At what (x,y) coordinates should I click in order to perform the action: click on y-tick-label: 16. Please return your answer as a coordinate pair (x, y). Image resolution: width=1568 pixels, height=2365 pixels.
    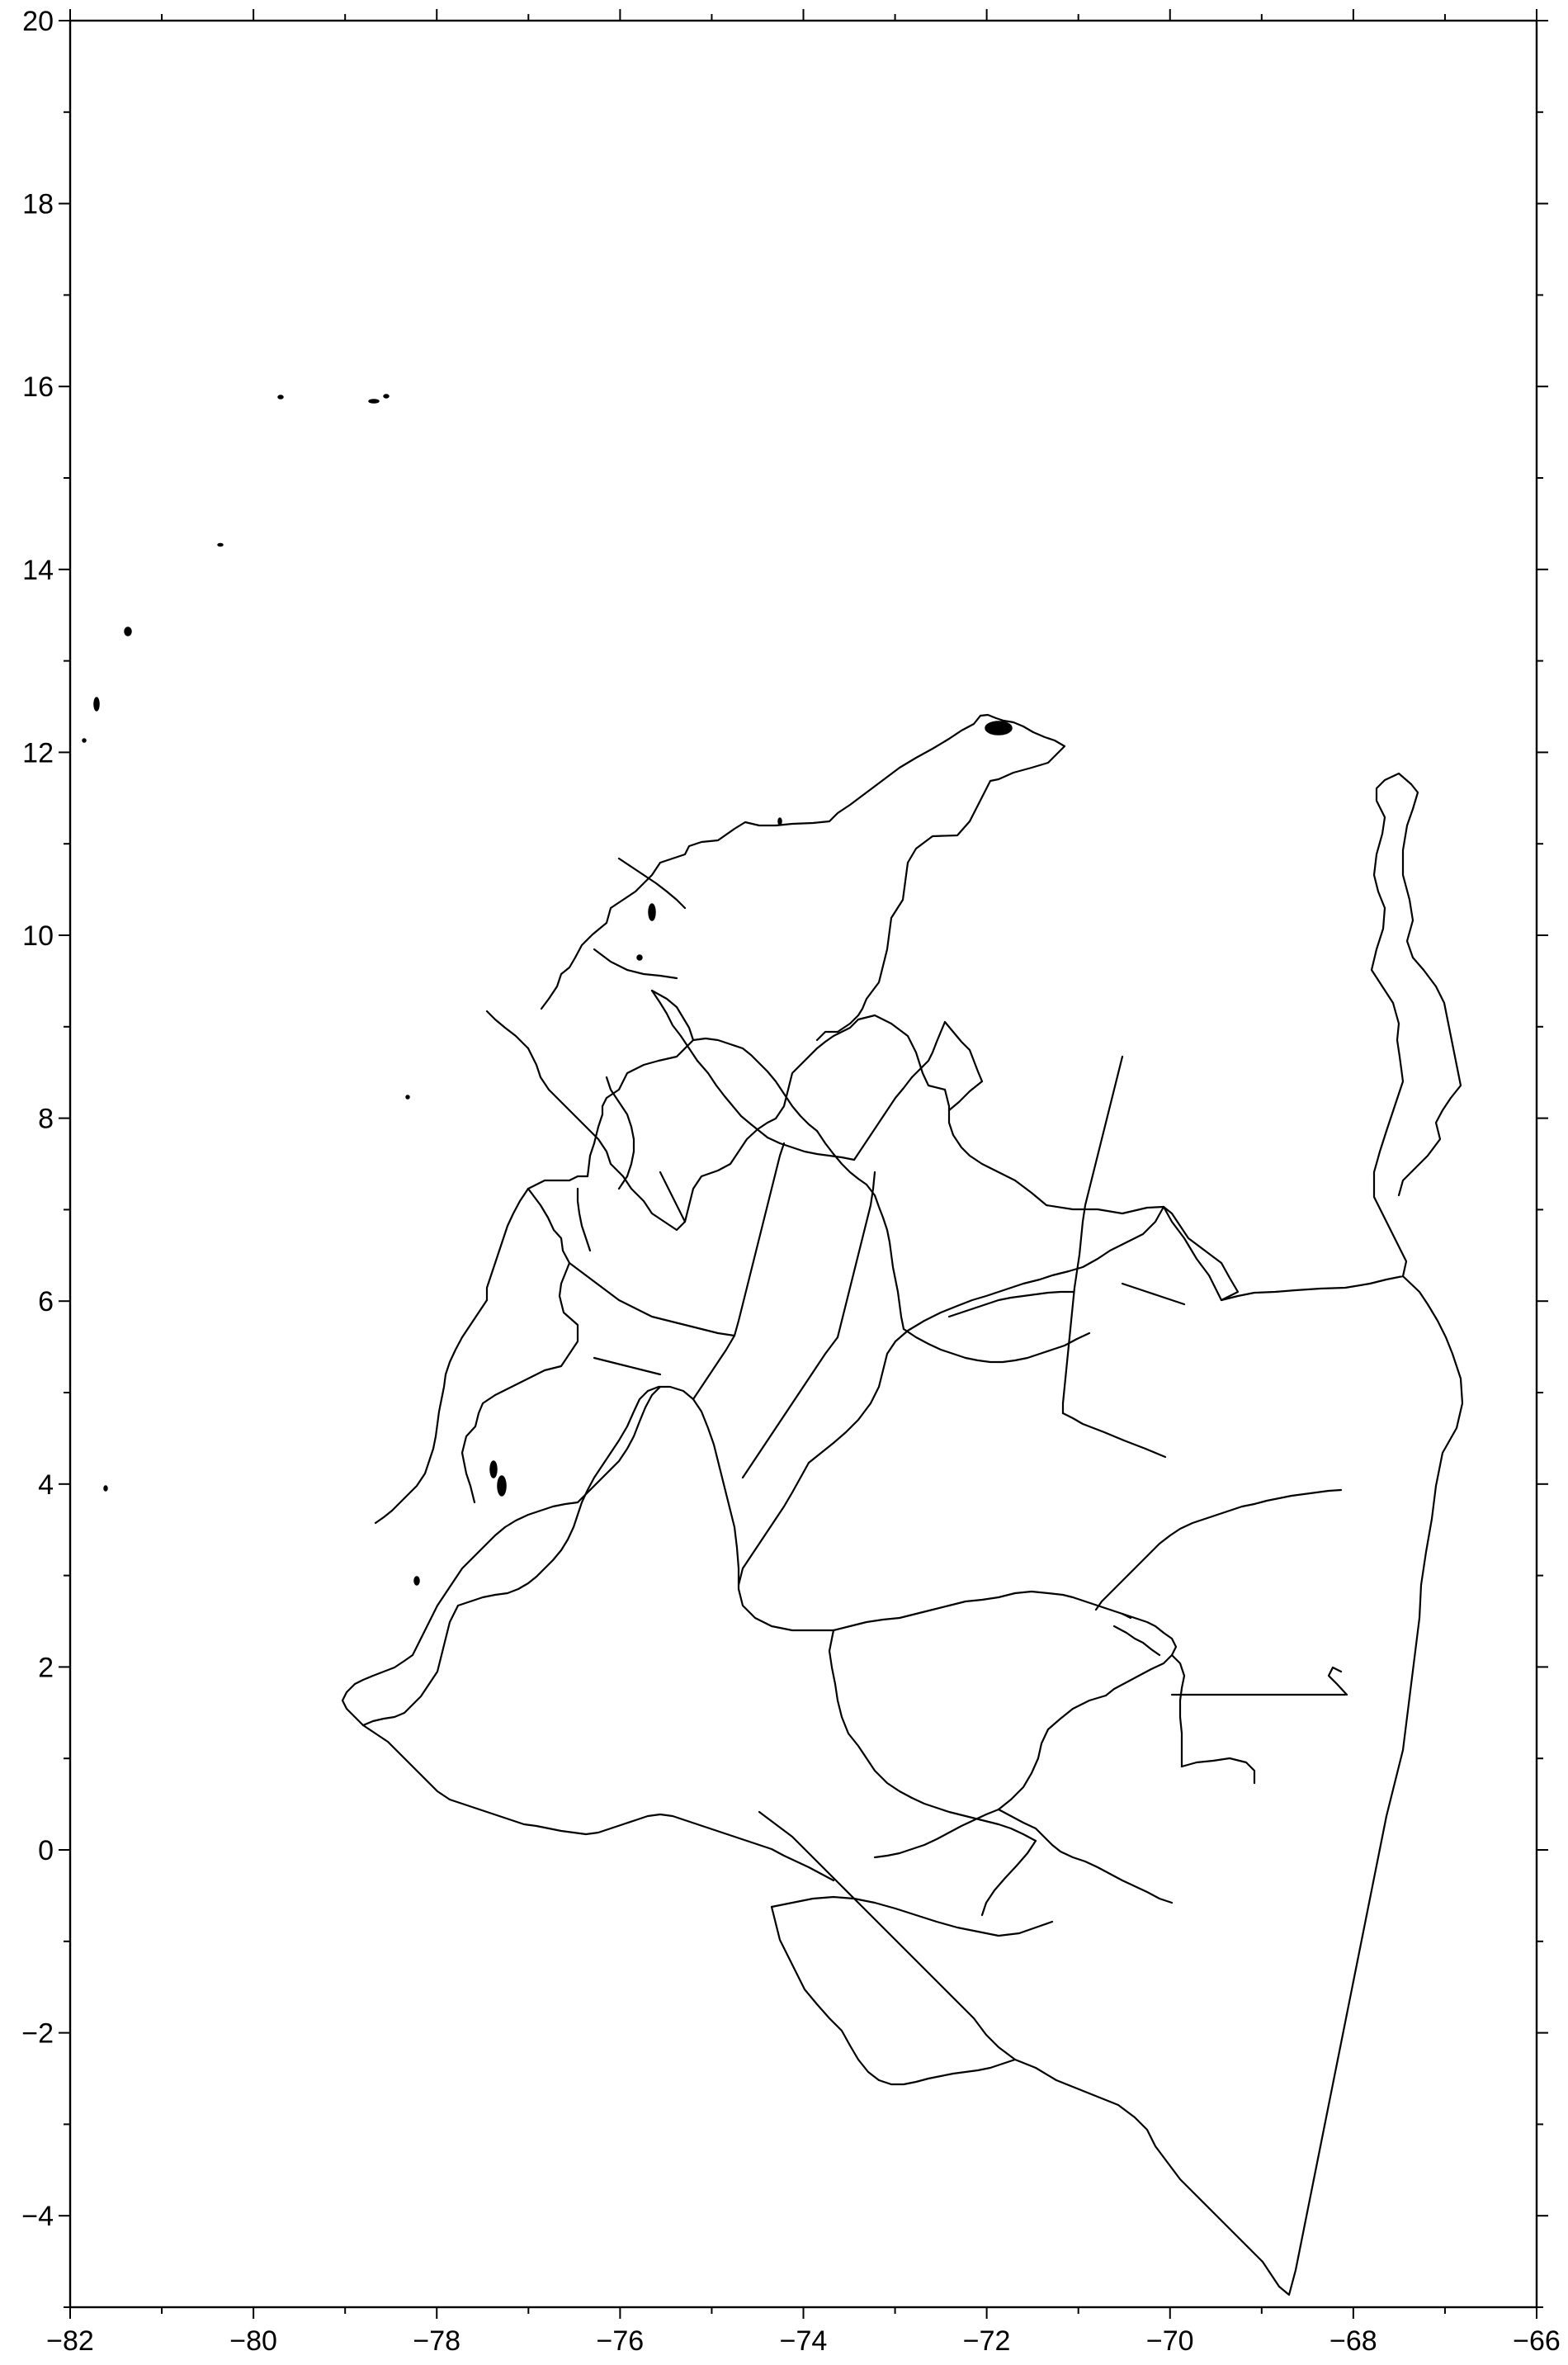
    Looking at the image, I should click on (38, 387).